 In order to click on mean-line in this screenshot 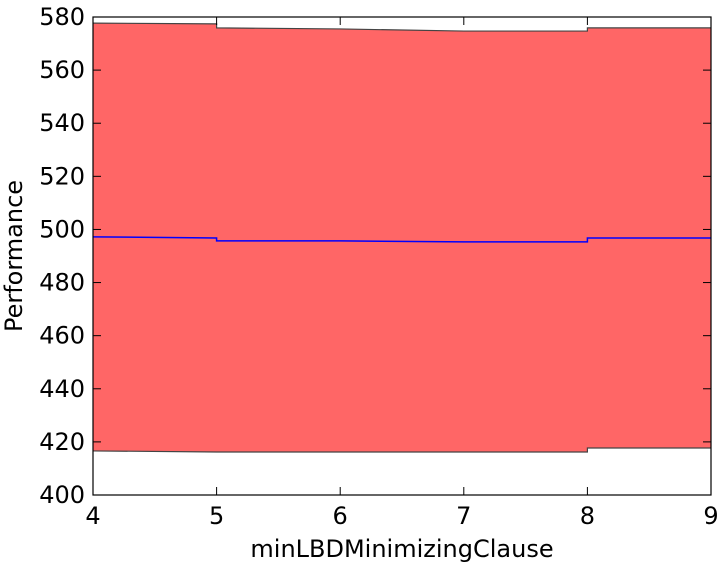, I will do `click(401, 239)`.